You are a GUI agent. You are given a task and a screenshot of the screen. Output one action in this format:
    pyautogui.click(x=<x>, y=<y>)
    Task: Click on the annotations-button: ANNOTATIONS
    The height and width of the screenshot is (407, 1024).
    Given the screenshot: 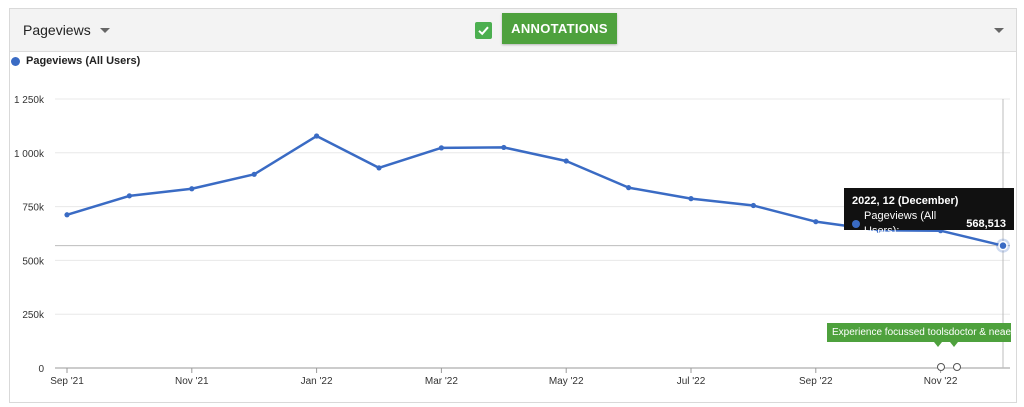 What is the action you would take?
    pyautogui.click(x=559, y=28)
    